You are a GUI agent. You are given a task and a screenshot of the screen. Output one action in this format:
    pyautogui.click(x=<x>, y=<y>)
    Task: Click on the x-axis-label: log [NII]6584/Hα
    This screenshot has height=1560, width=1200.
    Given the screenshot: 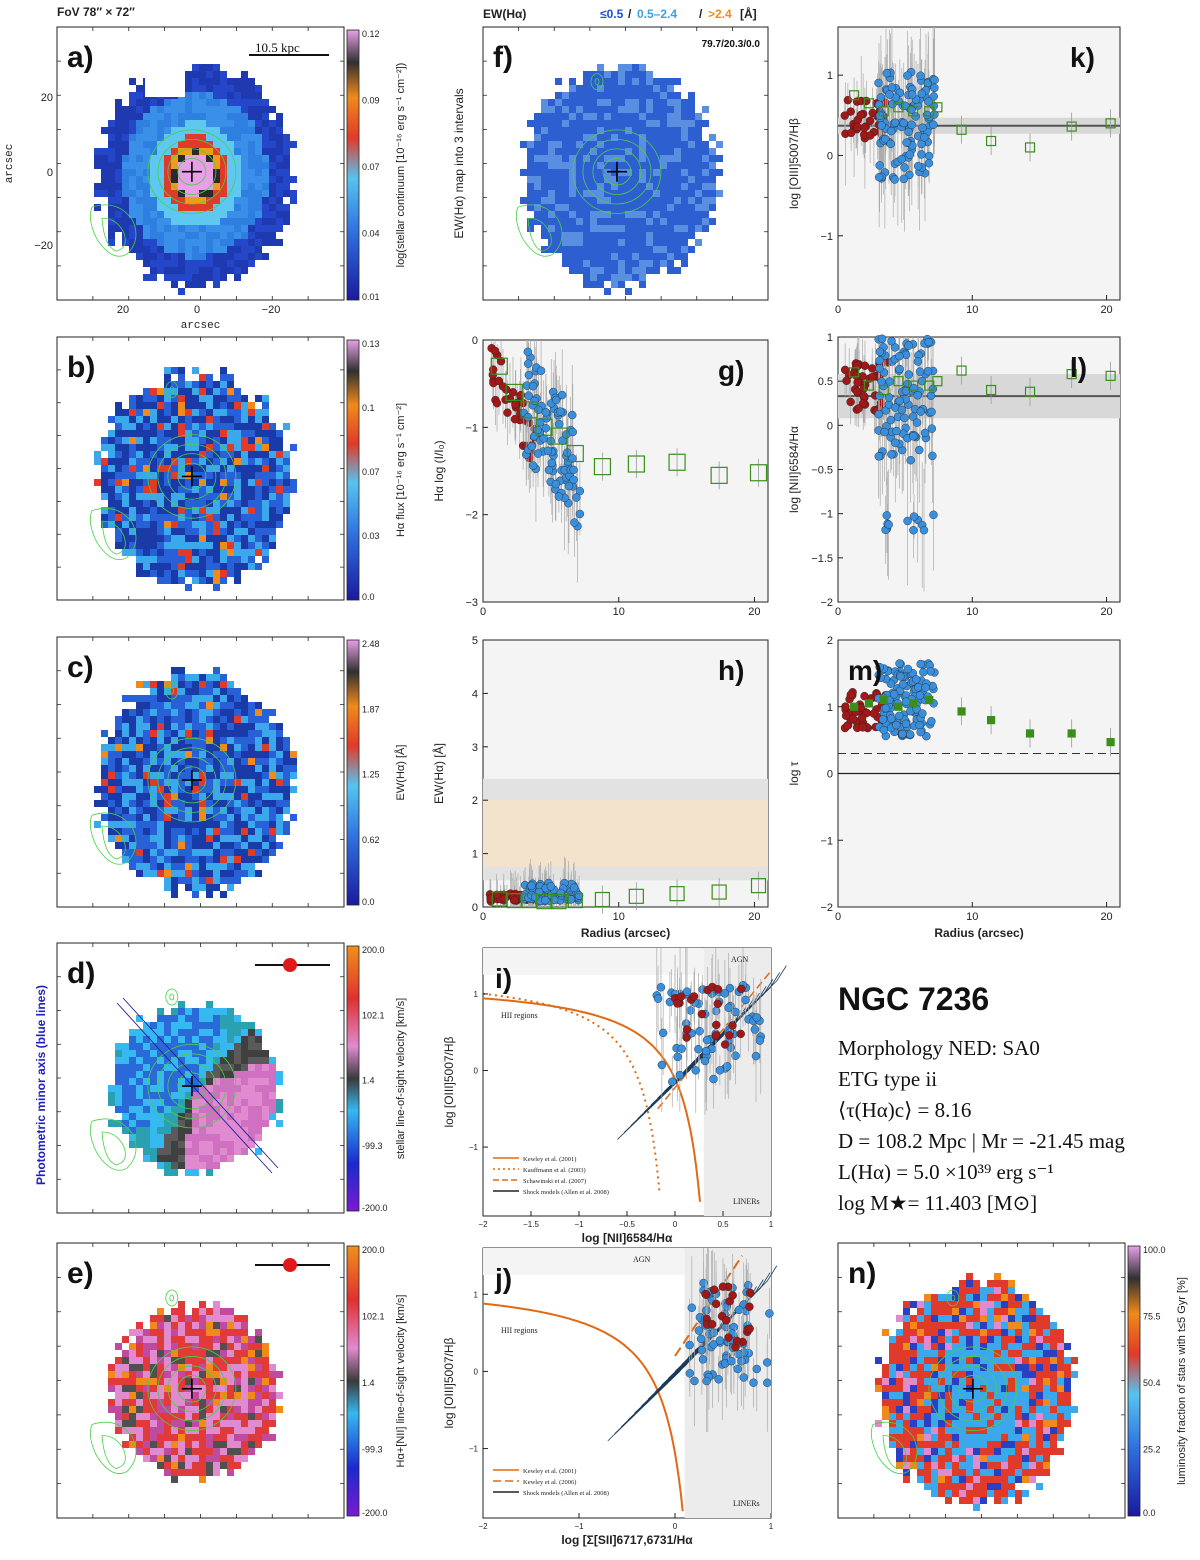 What is the action you would take?
    pyautogui.click(x=627, y=1238)
    